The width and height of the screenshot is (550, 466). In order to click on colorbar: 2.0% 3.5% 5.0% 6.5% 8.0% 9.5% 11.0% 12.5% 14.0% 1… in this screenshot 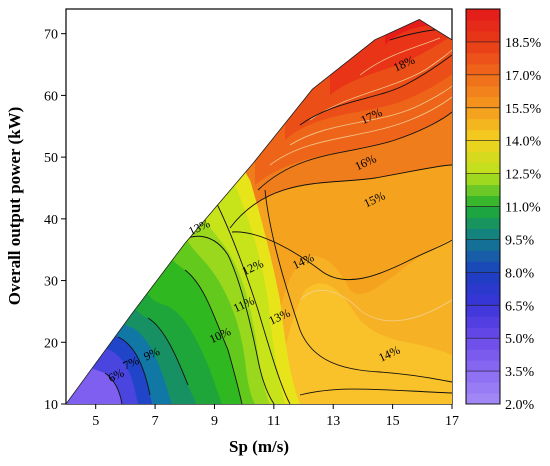, I will do `click(503, 210)`.